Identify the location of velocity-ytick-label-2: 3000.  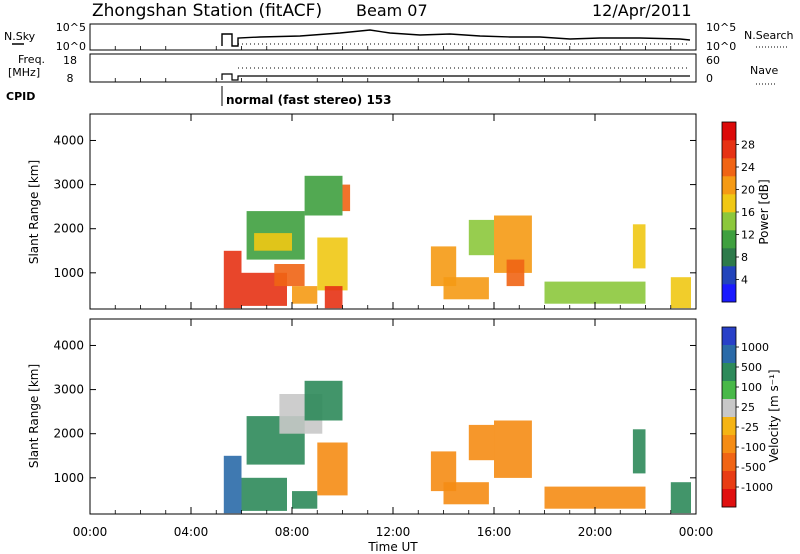
(68, 390).